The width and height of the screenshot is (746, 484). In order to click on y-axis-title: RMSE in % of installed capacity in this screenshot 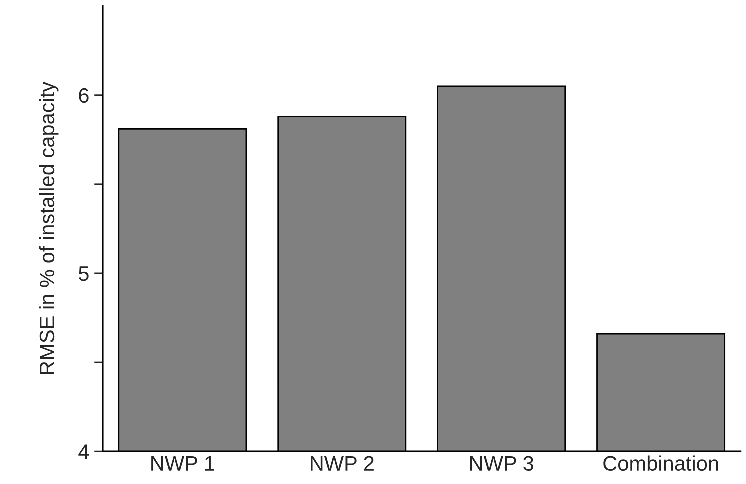, I will do `click(49, 228)`.